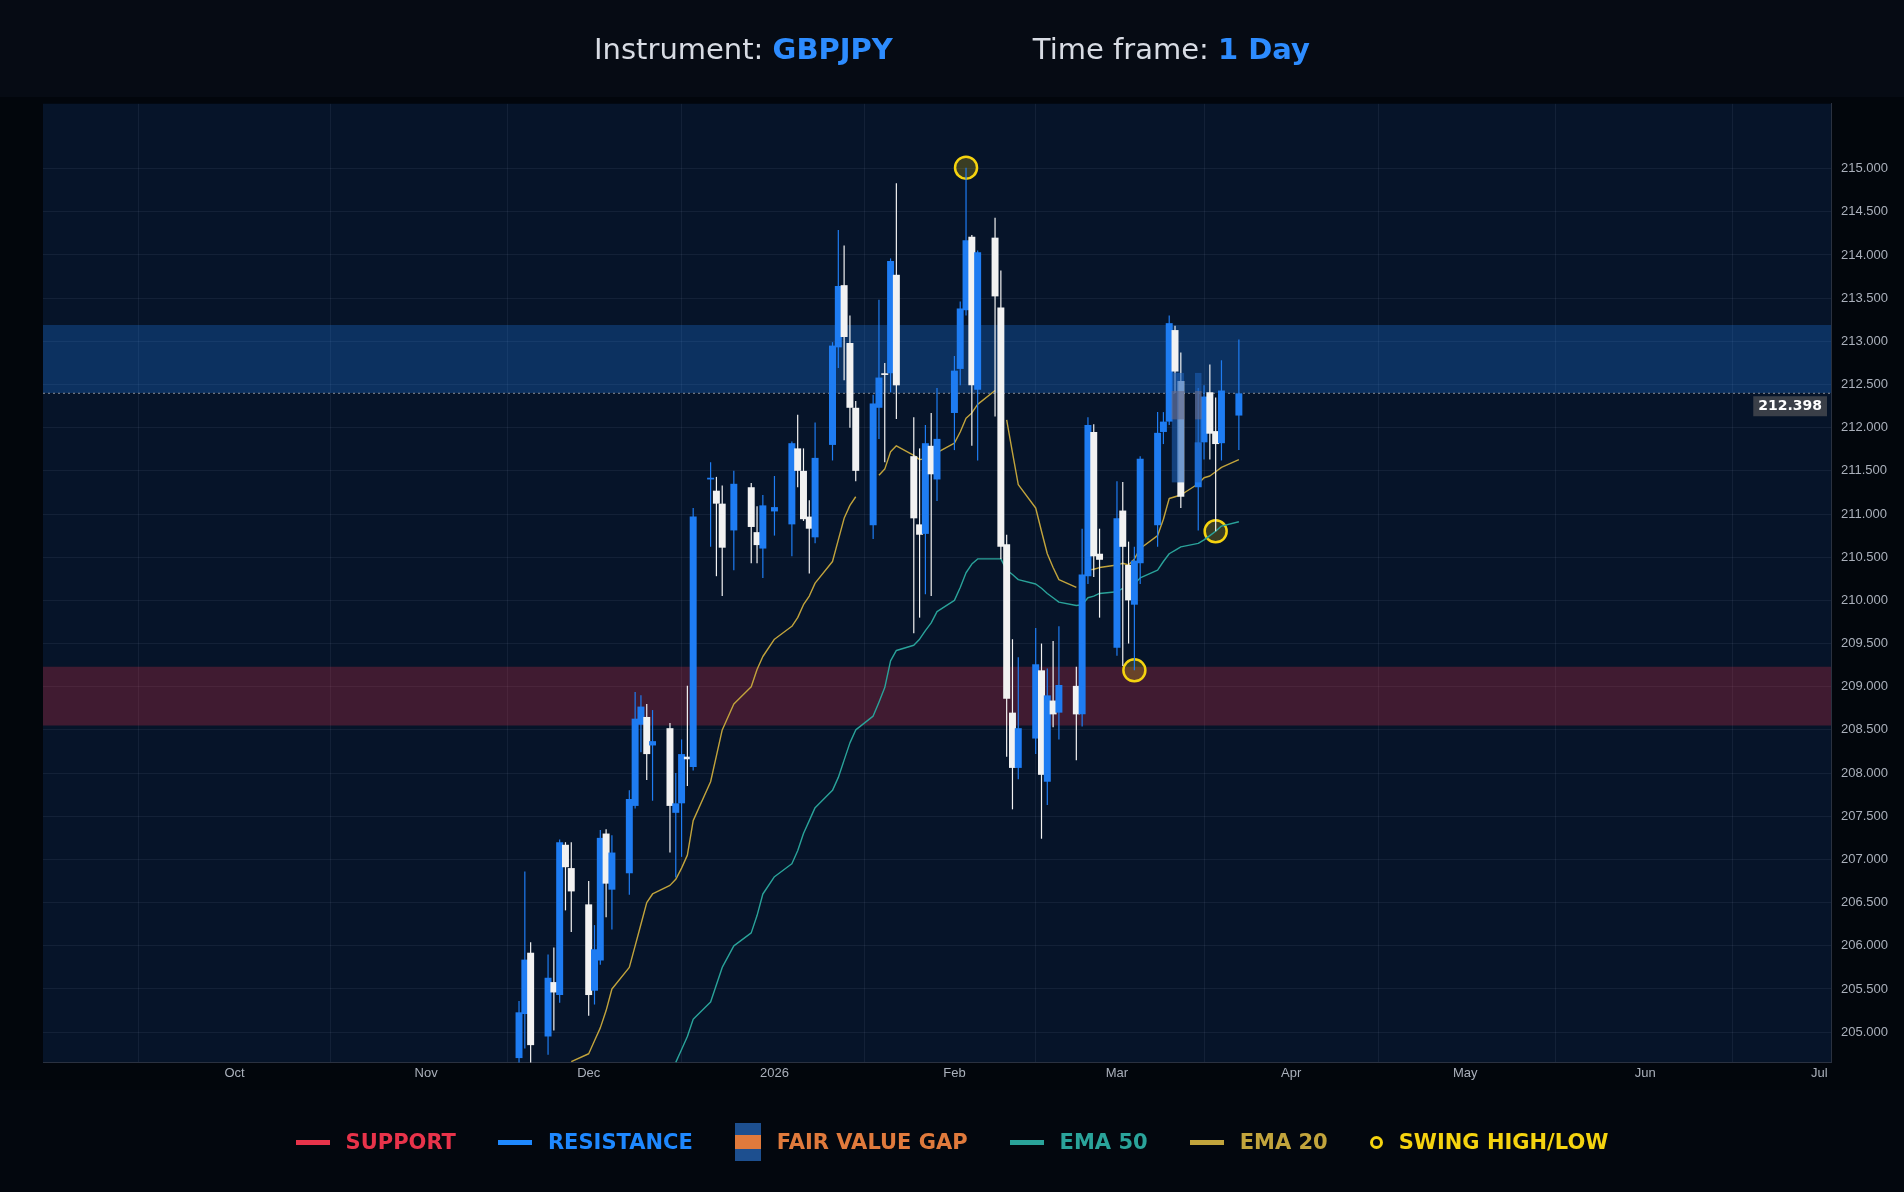  Describe the element at coordinates (1466, 1072) in the screenshot. I see `x-tick-label: May` at that location.